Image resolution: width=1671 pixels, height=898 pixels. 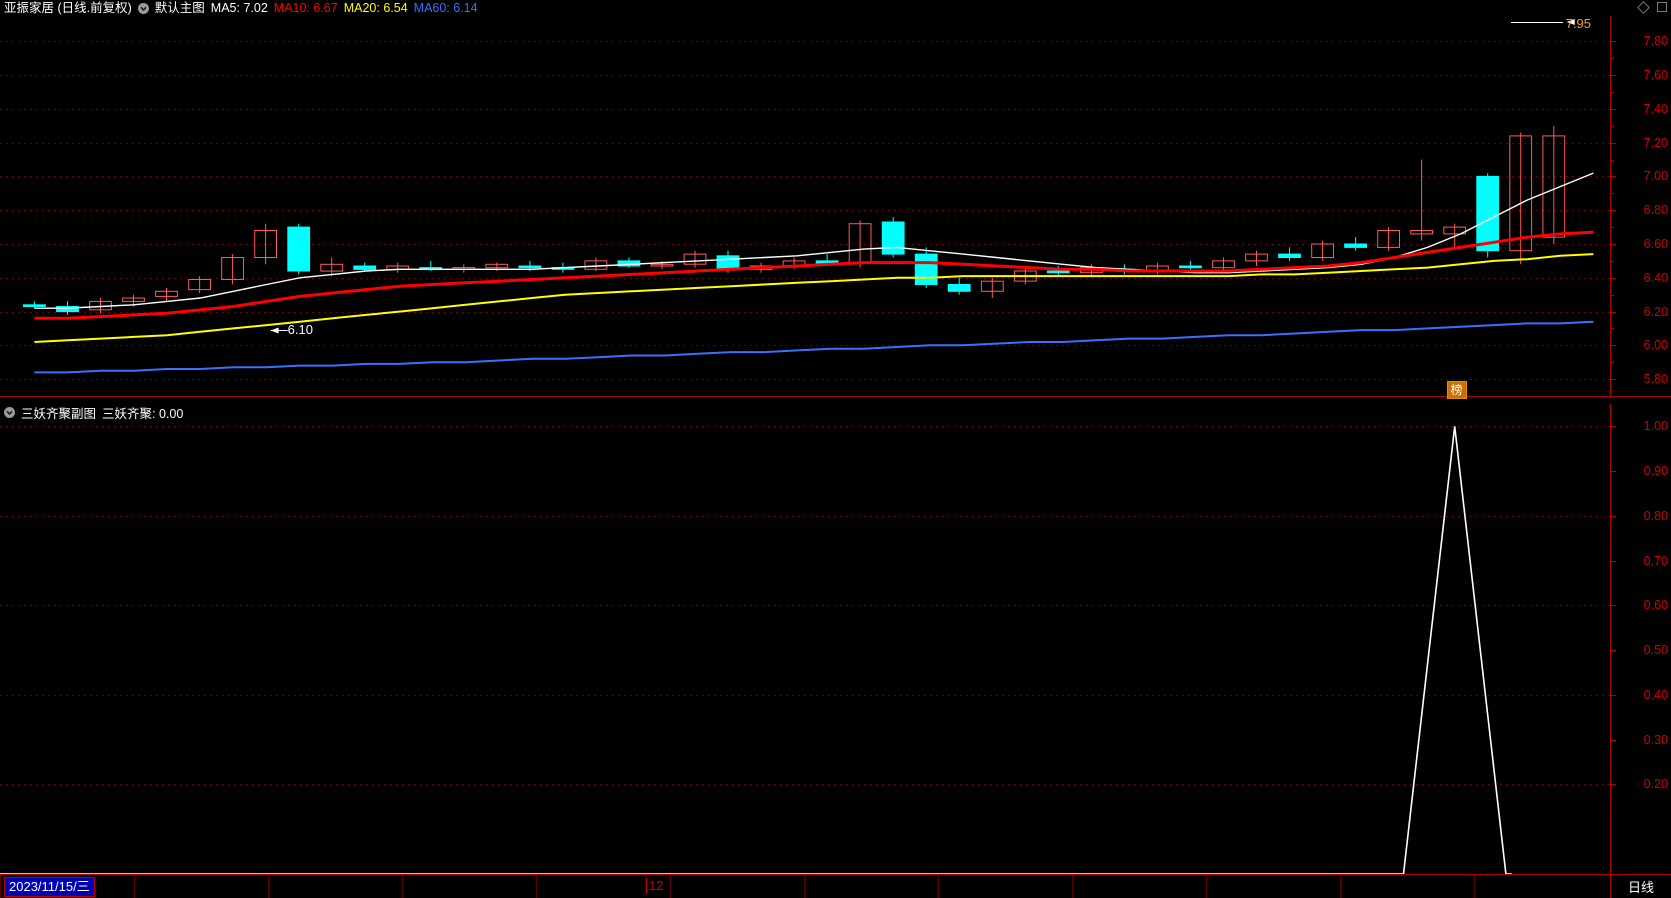 I want to click on ma5-value: MA5: 7.02, so click(x=239, y=8).